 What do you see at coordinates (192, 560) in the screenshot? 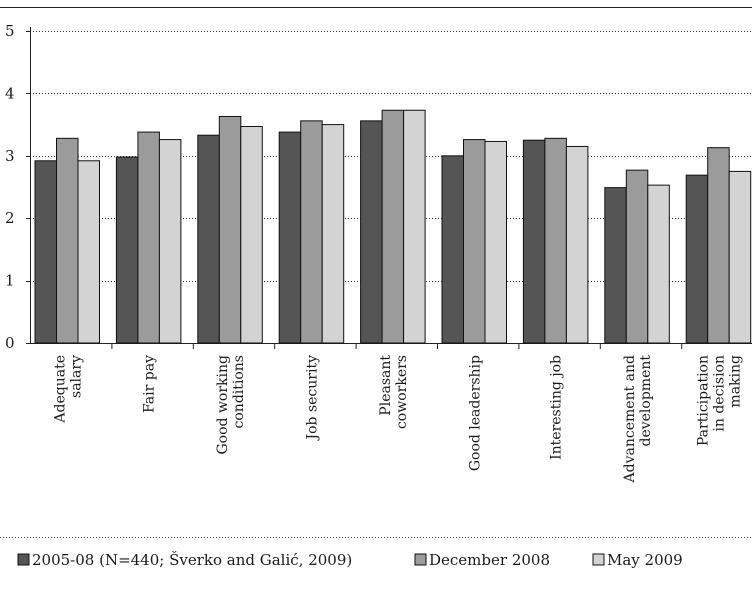
I see `legend-label: 2005-08 (N=440; Šverko and Galić, 2009)` at bounding box center [192, 560].